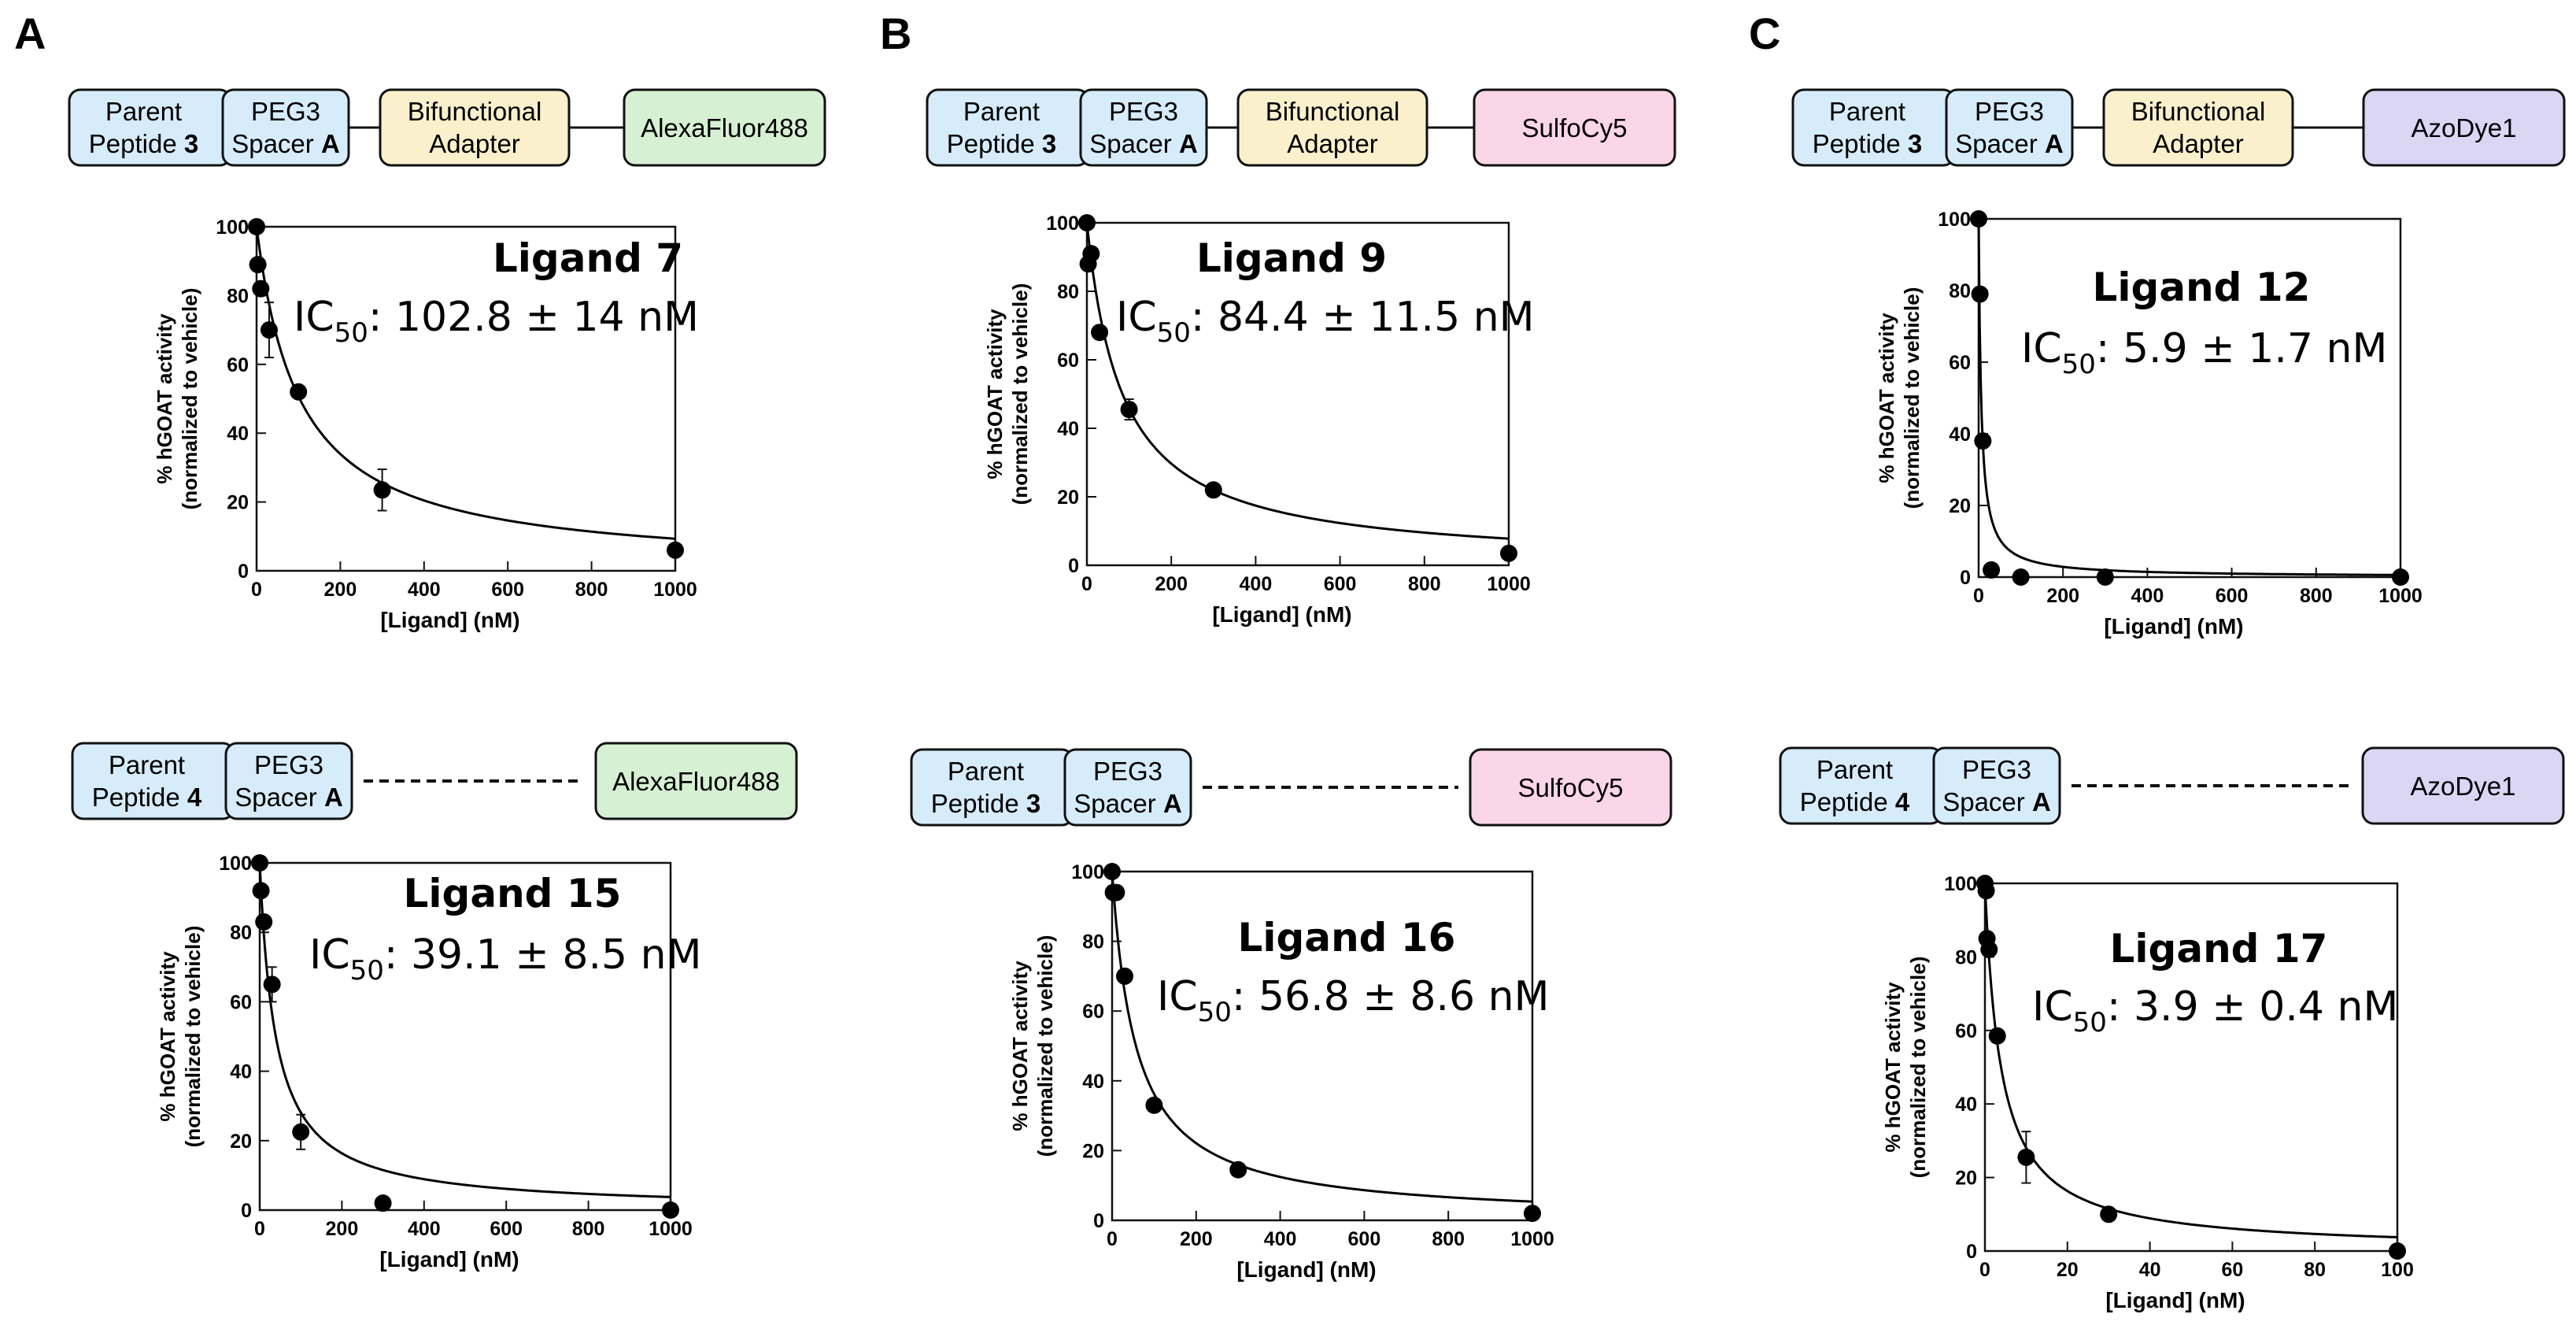 The image size is (2576, 1340). I want to click on y-tick-label: 0, so click(1971, 1252).